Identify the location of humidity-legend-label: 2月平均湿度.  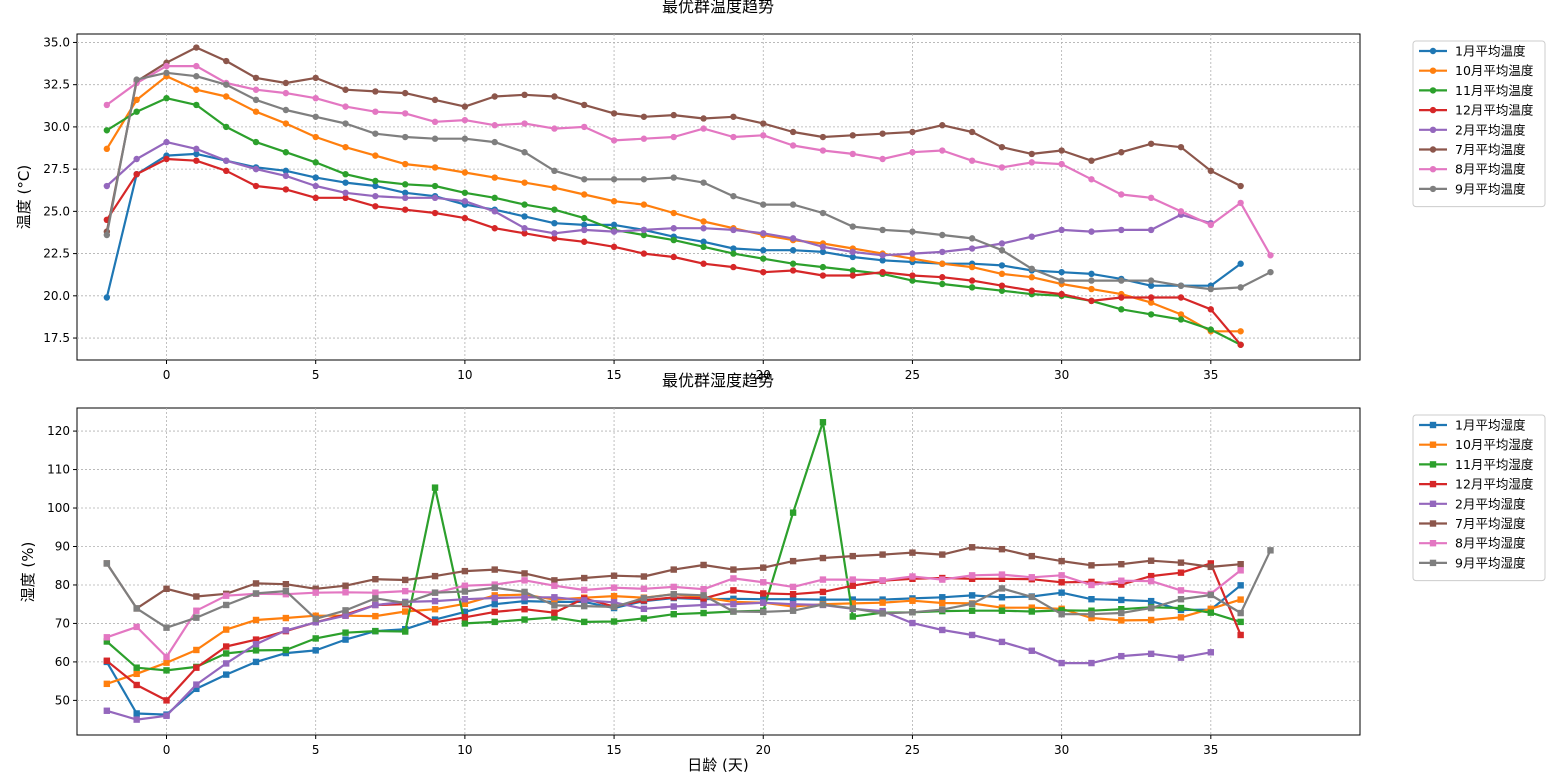
(1490, 503).